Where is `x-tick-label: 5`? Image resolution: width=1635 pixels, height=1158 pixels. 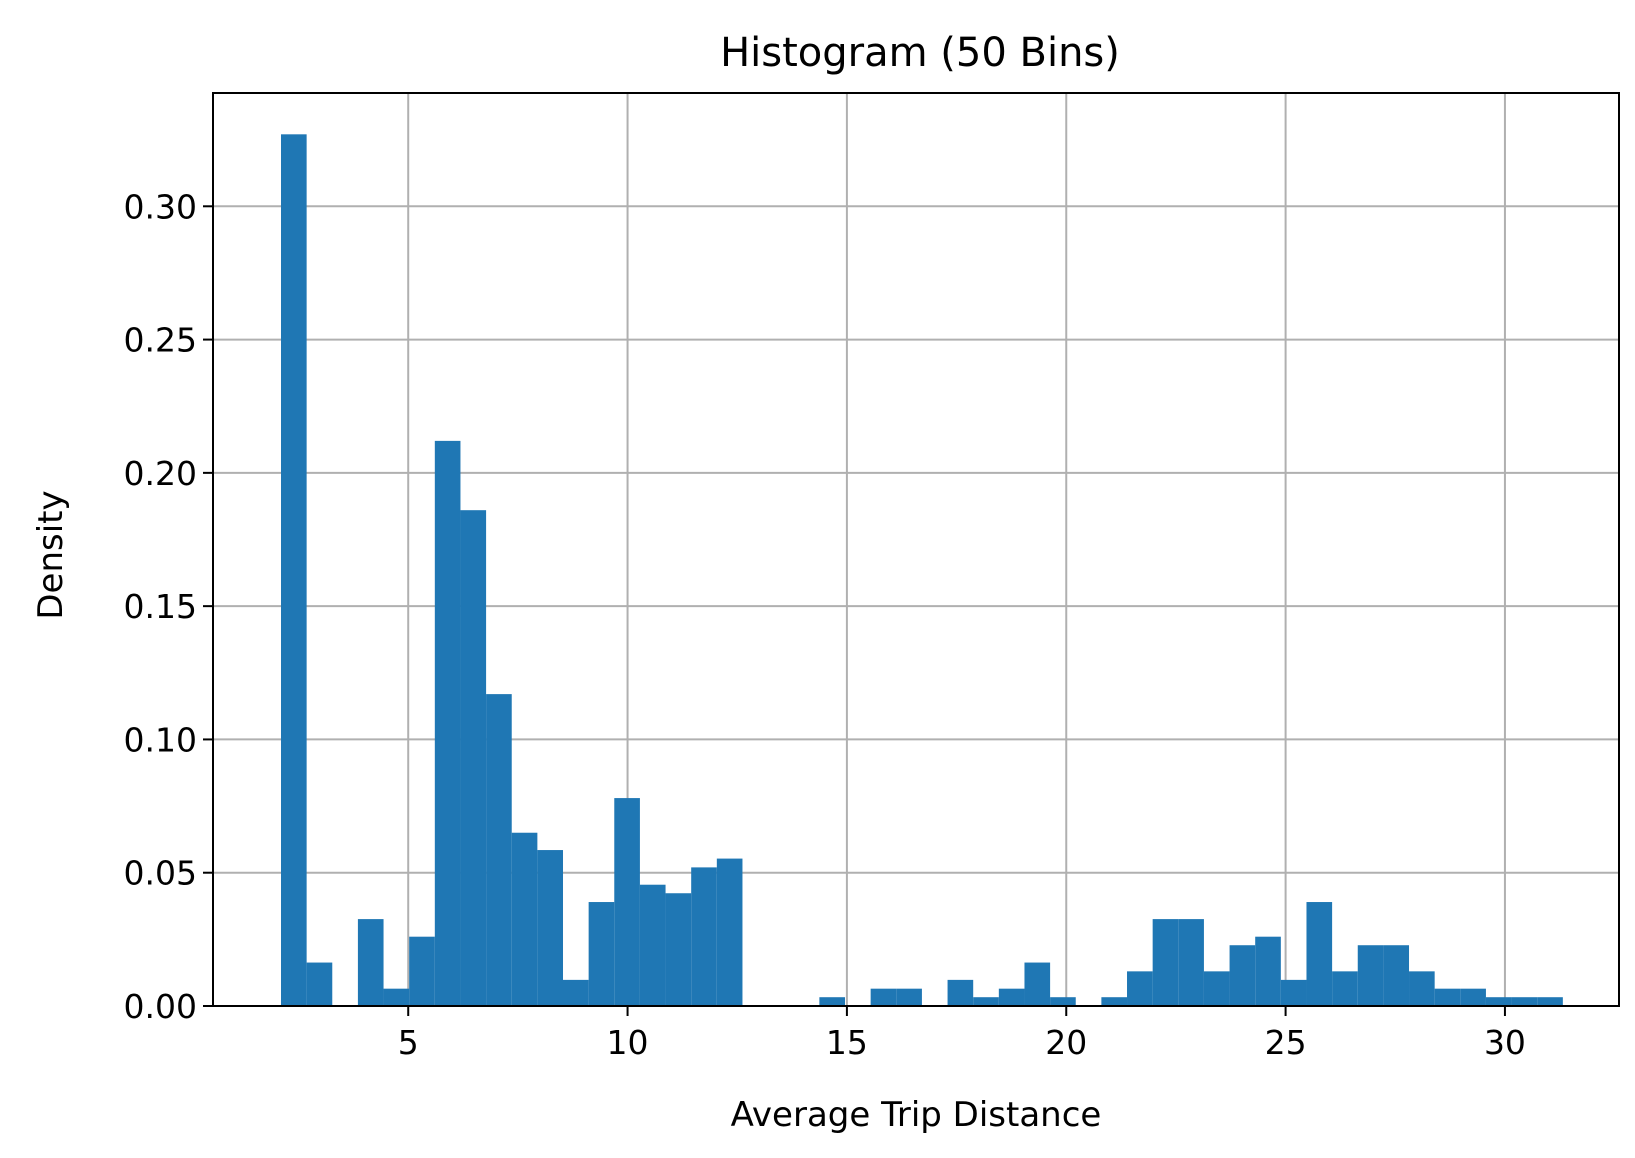
x-tick-label: 5 is located at coordinates (408, 1042).